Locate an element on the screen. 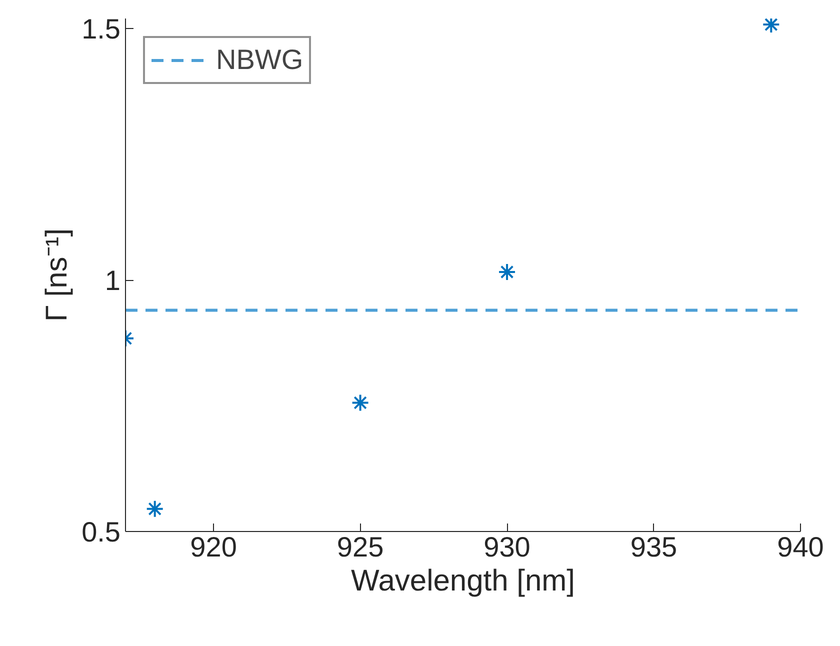  x-tick-label: 940 is located at coordinates (800, 547).